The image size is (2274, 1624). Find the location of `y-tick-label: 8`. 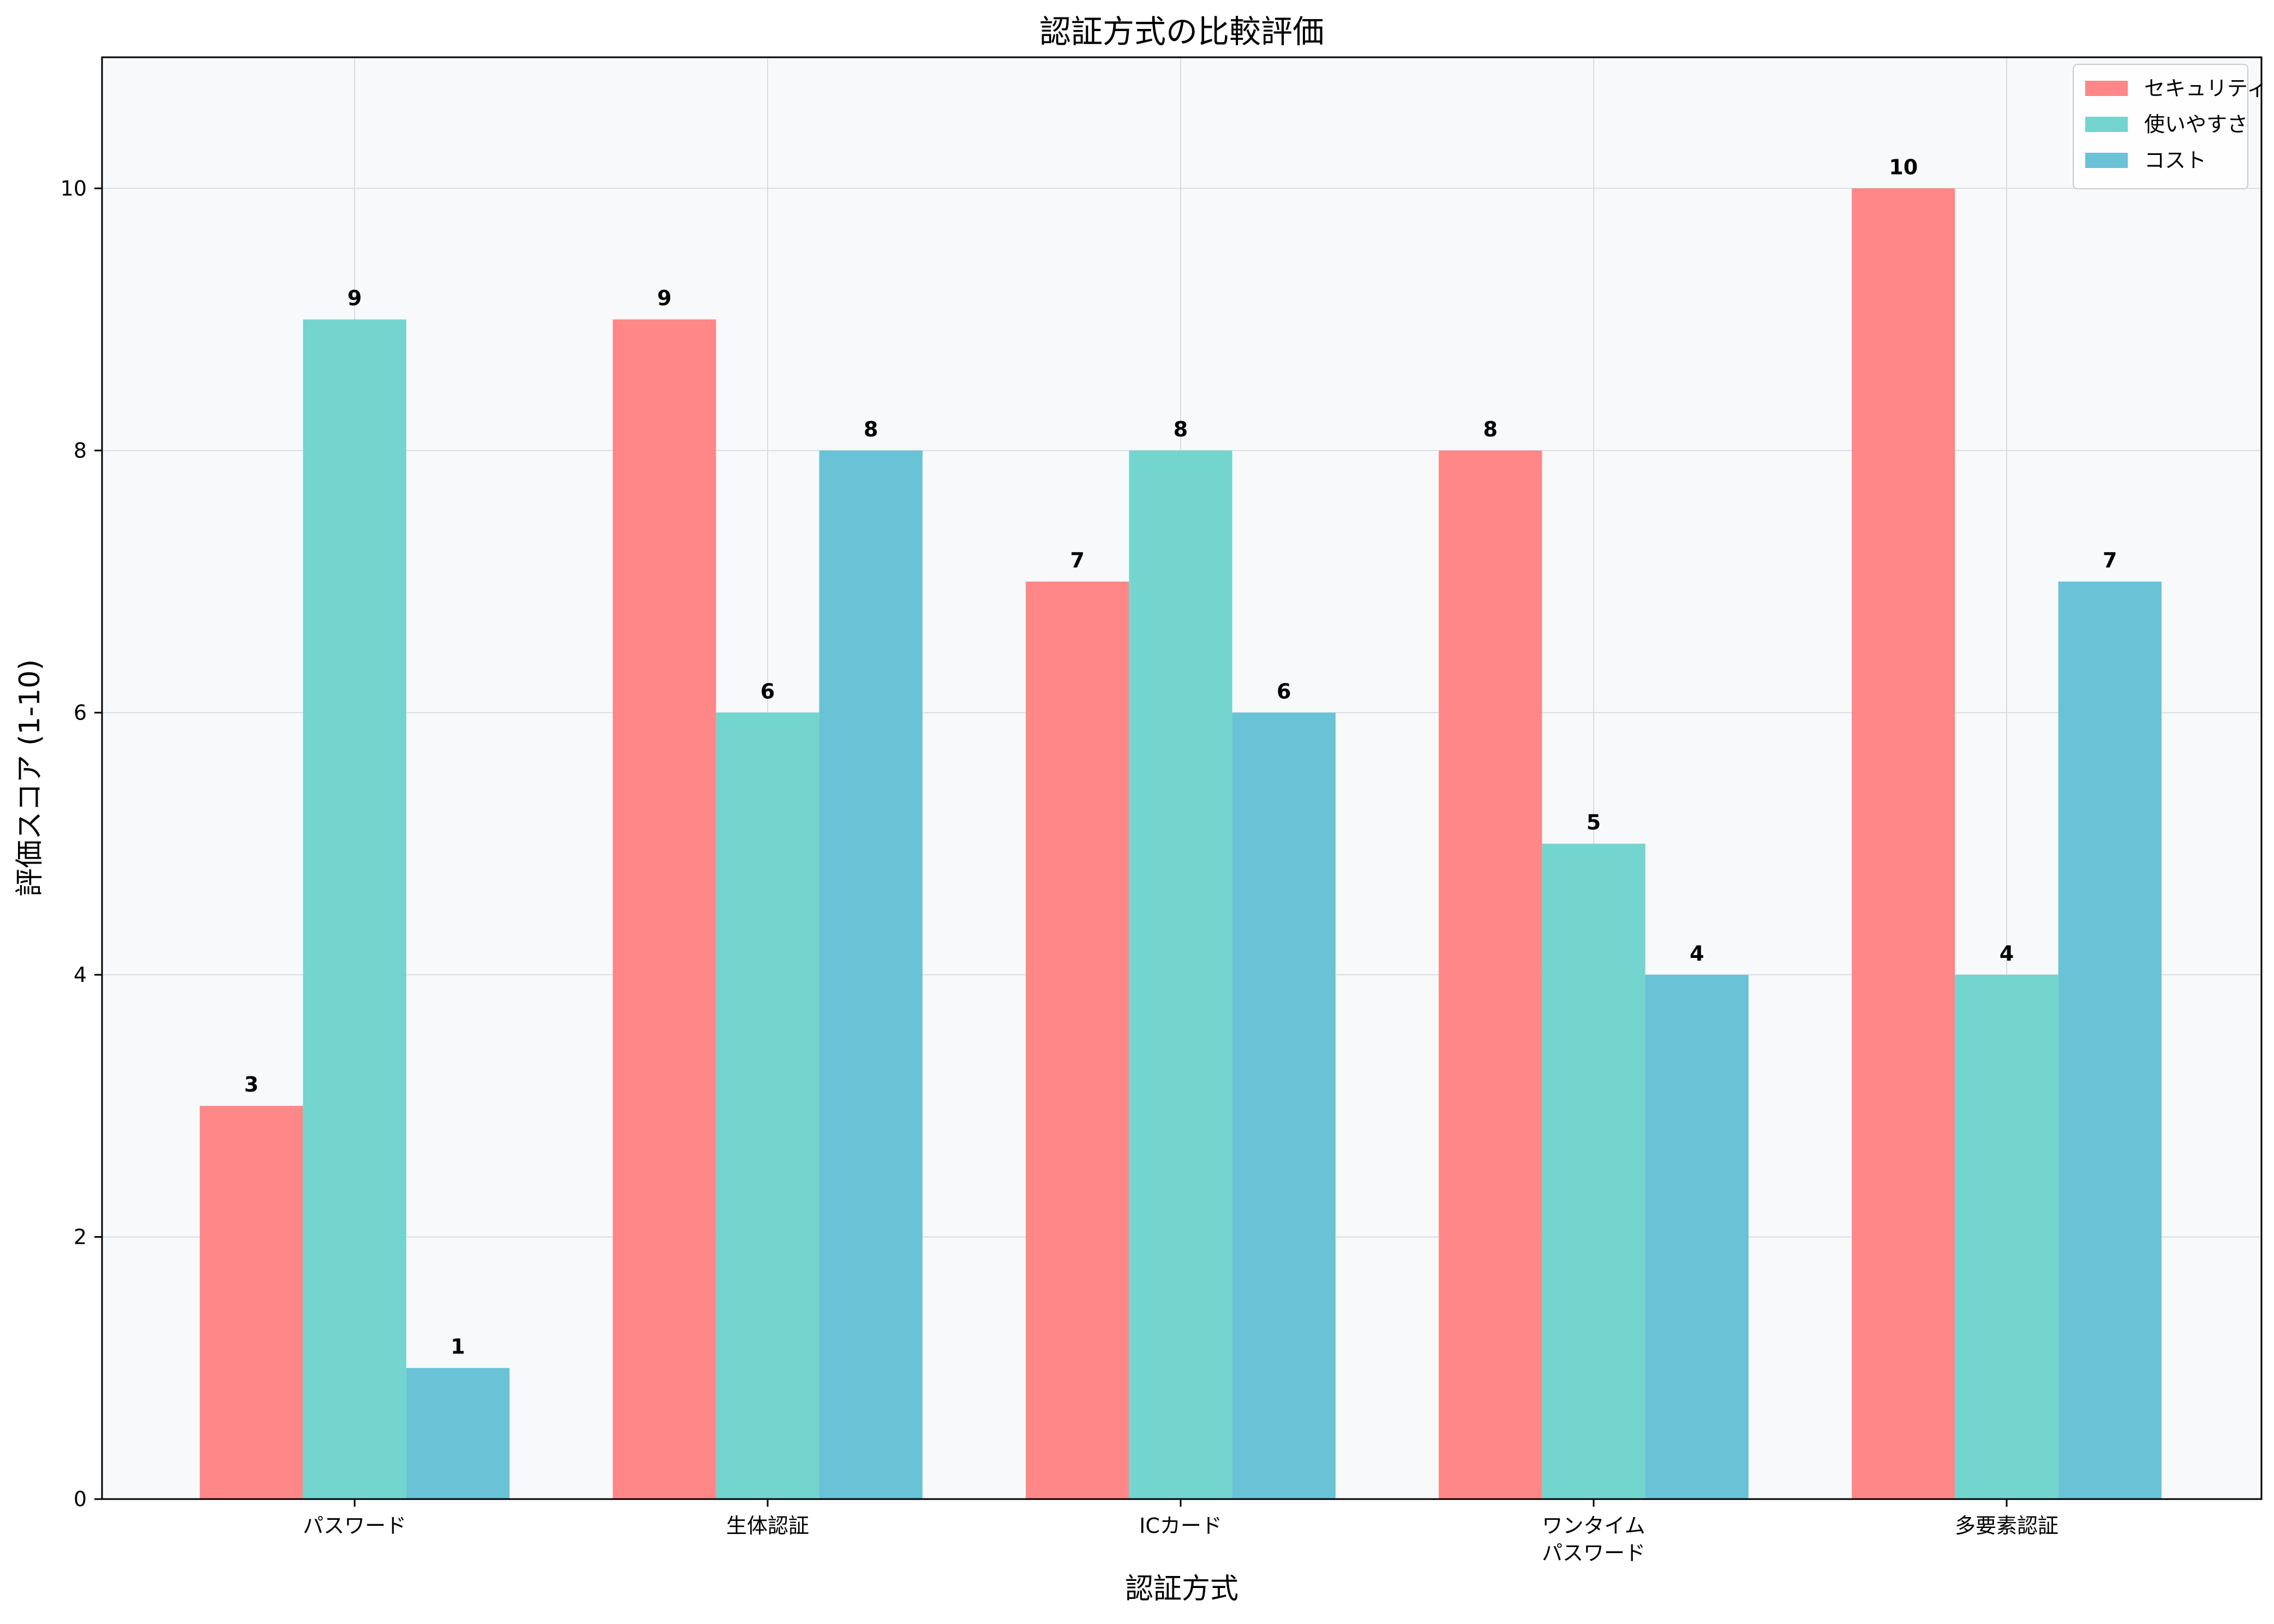

y-tick-label: 8 is located at coordinates (81, 451).